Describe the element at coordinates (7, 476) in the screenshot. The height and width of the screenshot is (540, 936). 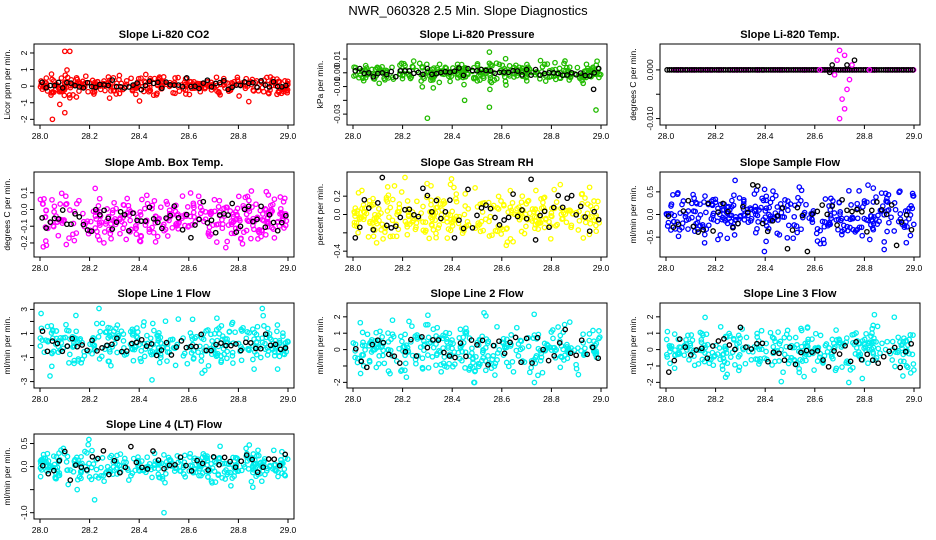
I see `panel-y-label: ml/min per min.` at that location.